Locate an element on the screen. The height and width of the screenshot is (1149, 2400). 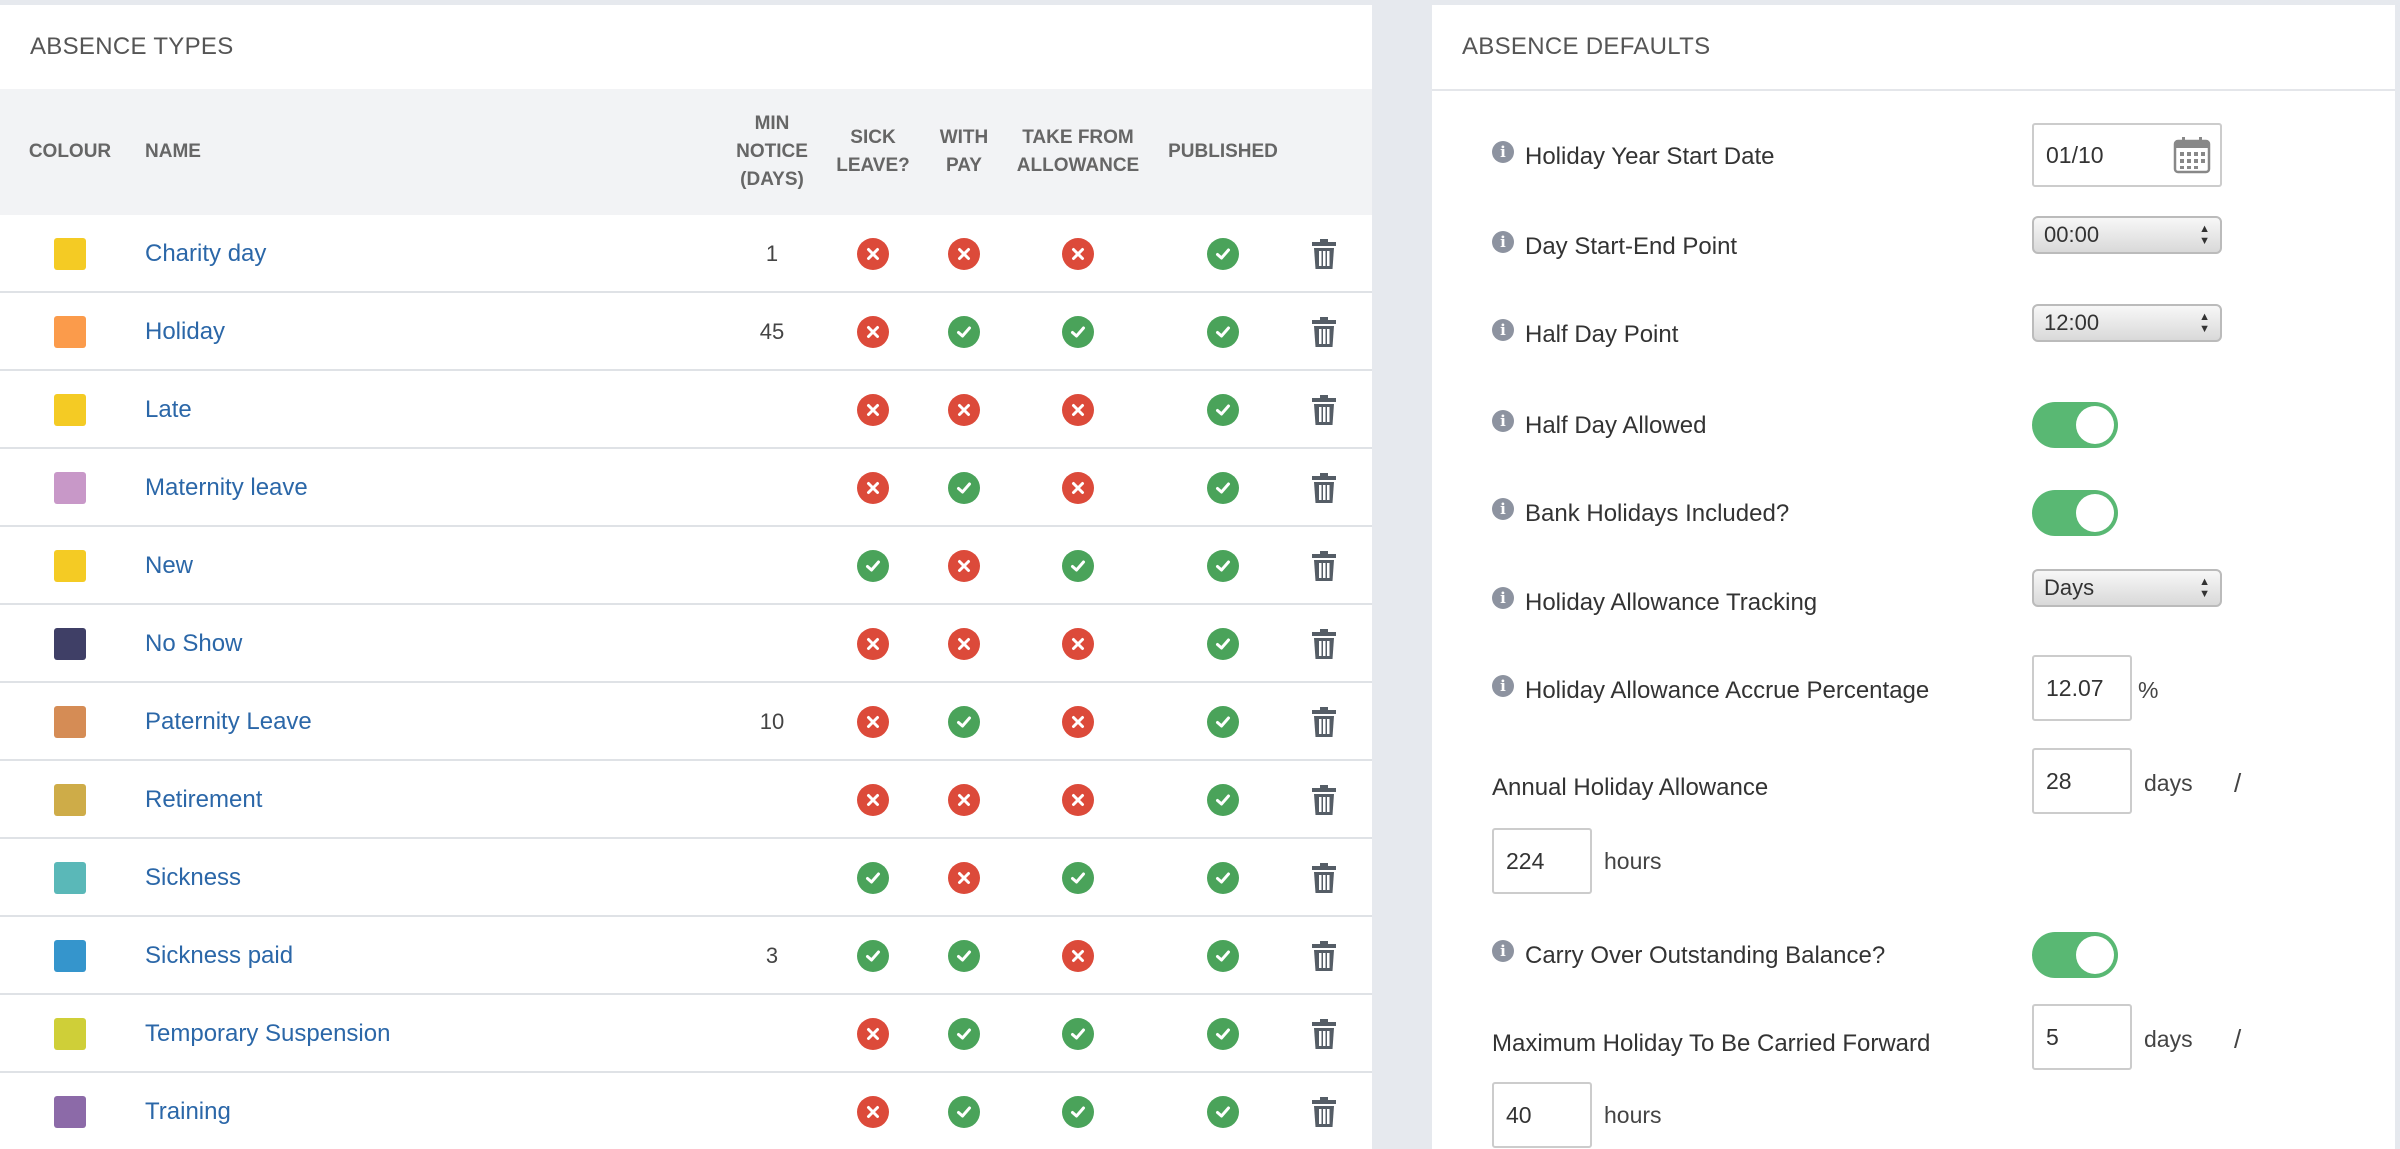
half-day-allowed-toggle is located at coordinates (2075, 425).